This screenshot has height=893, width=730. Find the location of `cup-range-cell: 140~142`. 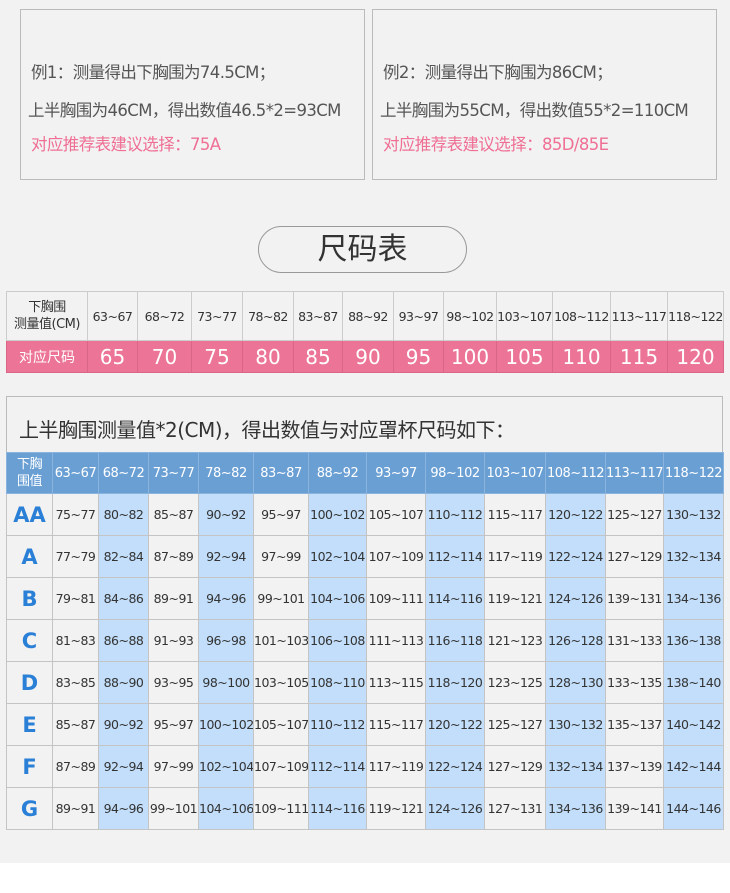

cup-range-cell: 140~142 is located at coordinates (693, 724).